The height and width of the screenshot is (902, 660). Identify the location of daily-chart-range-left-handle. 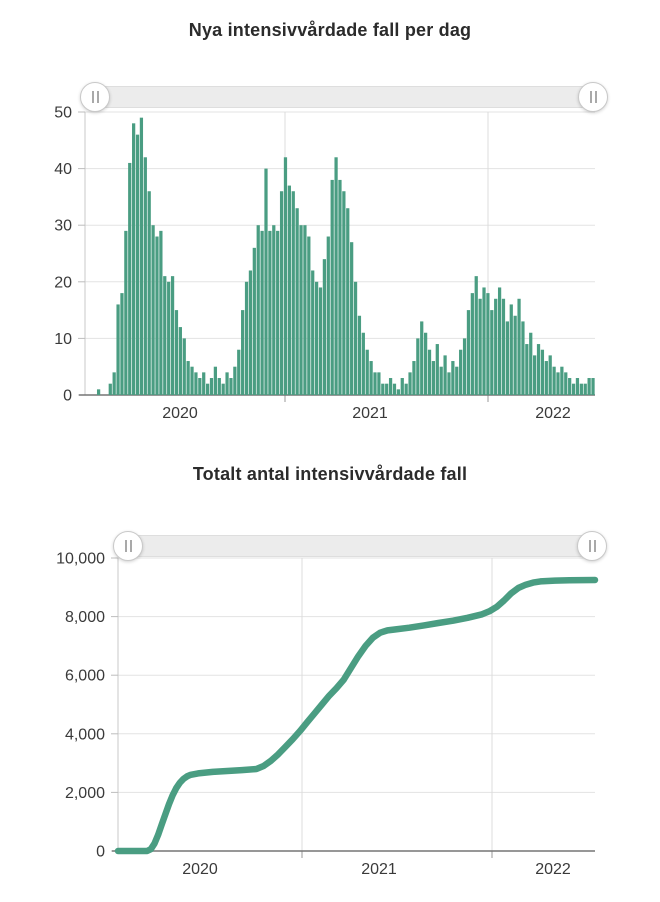
(95, 97).